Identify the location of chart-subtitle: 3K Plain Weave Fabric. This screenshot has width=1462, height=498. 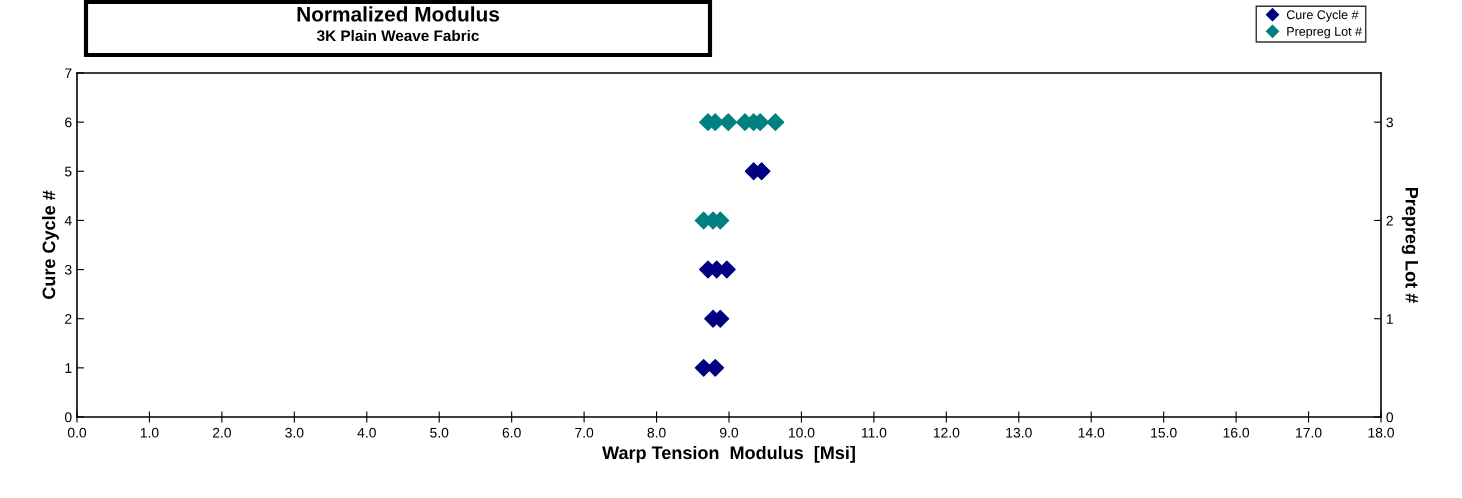
(397, 35).